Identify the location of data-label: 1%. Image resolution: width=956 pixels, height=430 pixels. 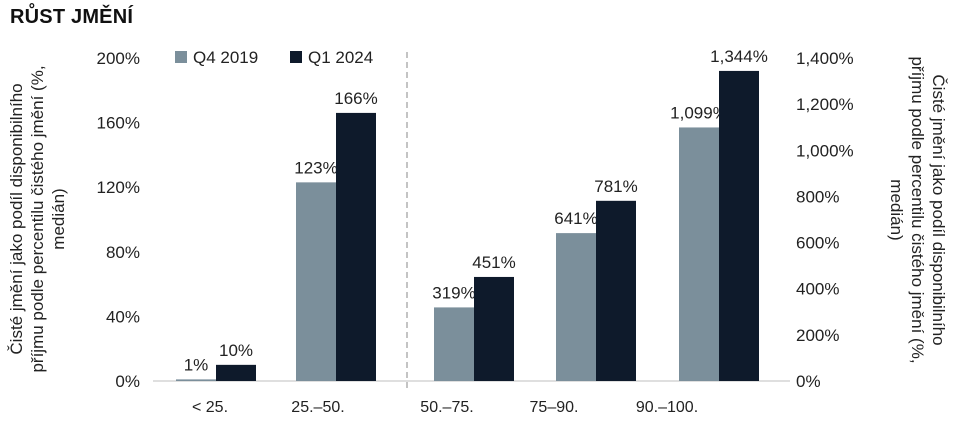
(196, 364).